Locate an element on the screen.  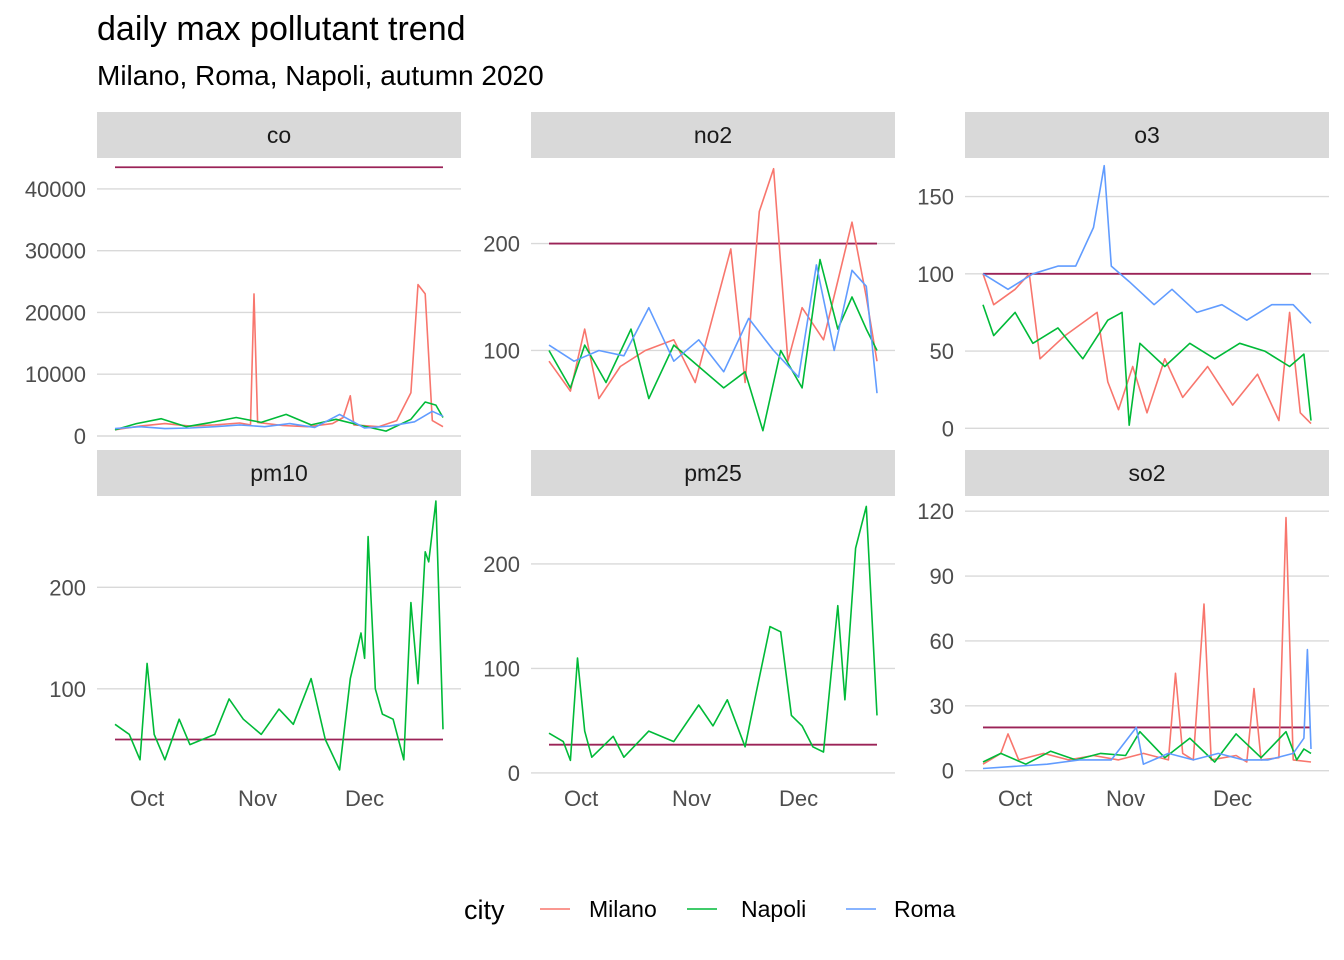
facet-strip-label: o3 is located at coordinates (1147, 135).